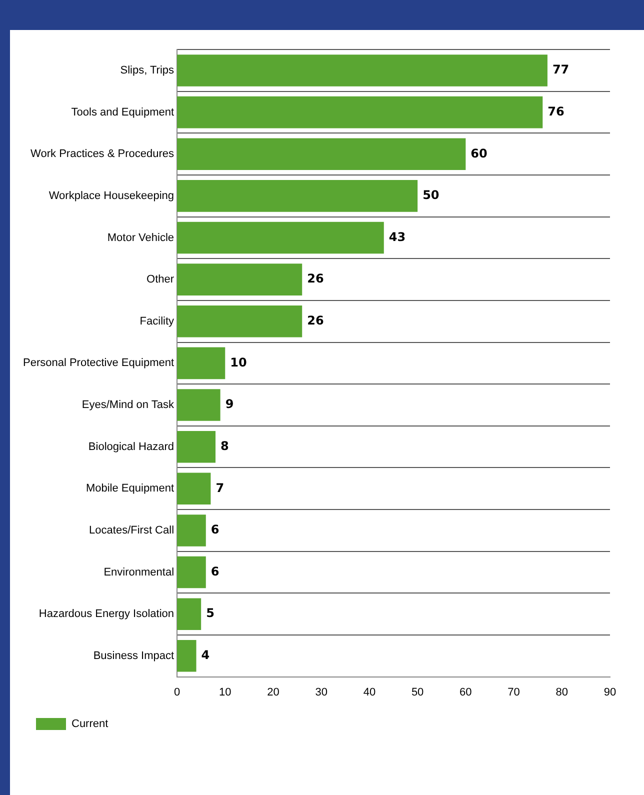 Image resolution: width=644 pixels, height=795 pixels. Describe the element at coordinates (133, 656) in the screenshot. I see `y-tick-label: Business Impact` at that location.